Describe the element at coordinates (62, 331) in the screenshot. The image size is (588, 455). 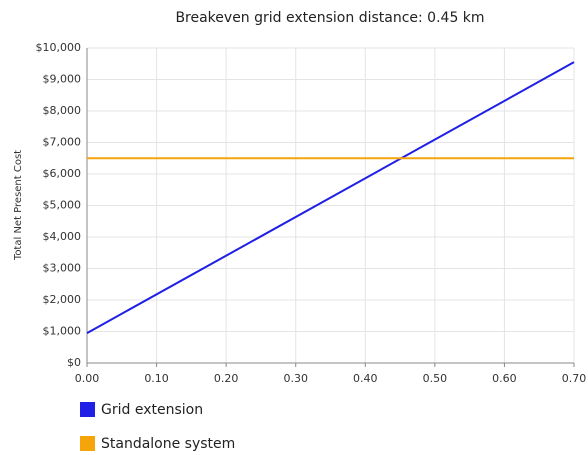
I see `y-tick-label: $1,000` at that location.